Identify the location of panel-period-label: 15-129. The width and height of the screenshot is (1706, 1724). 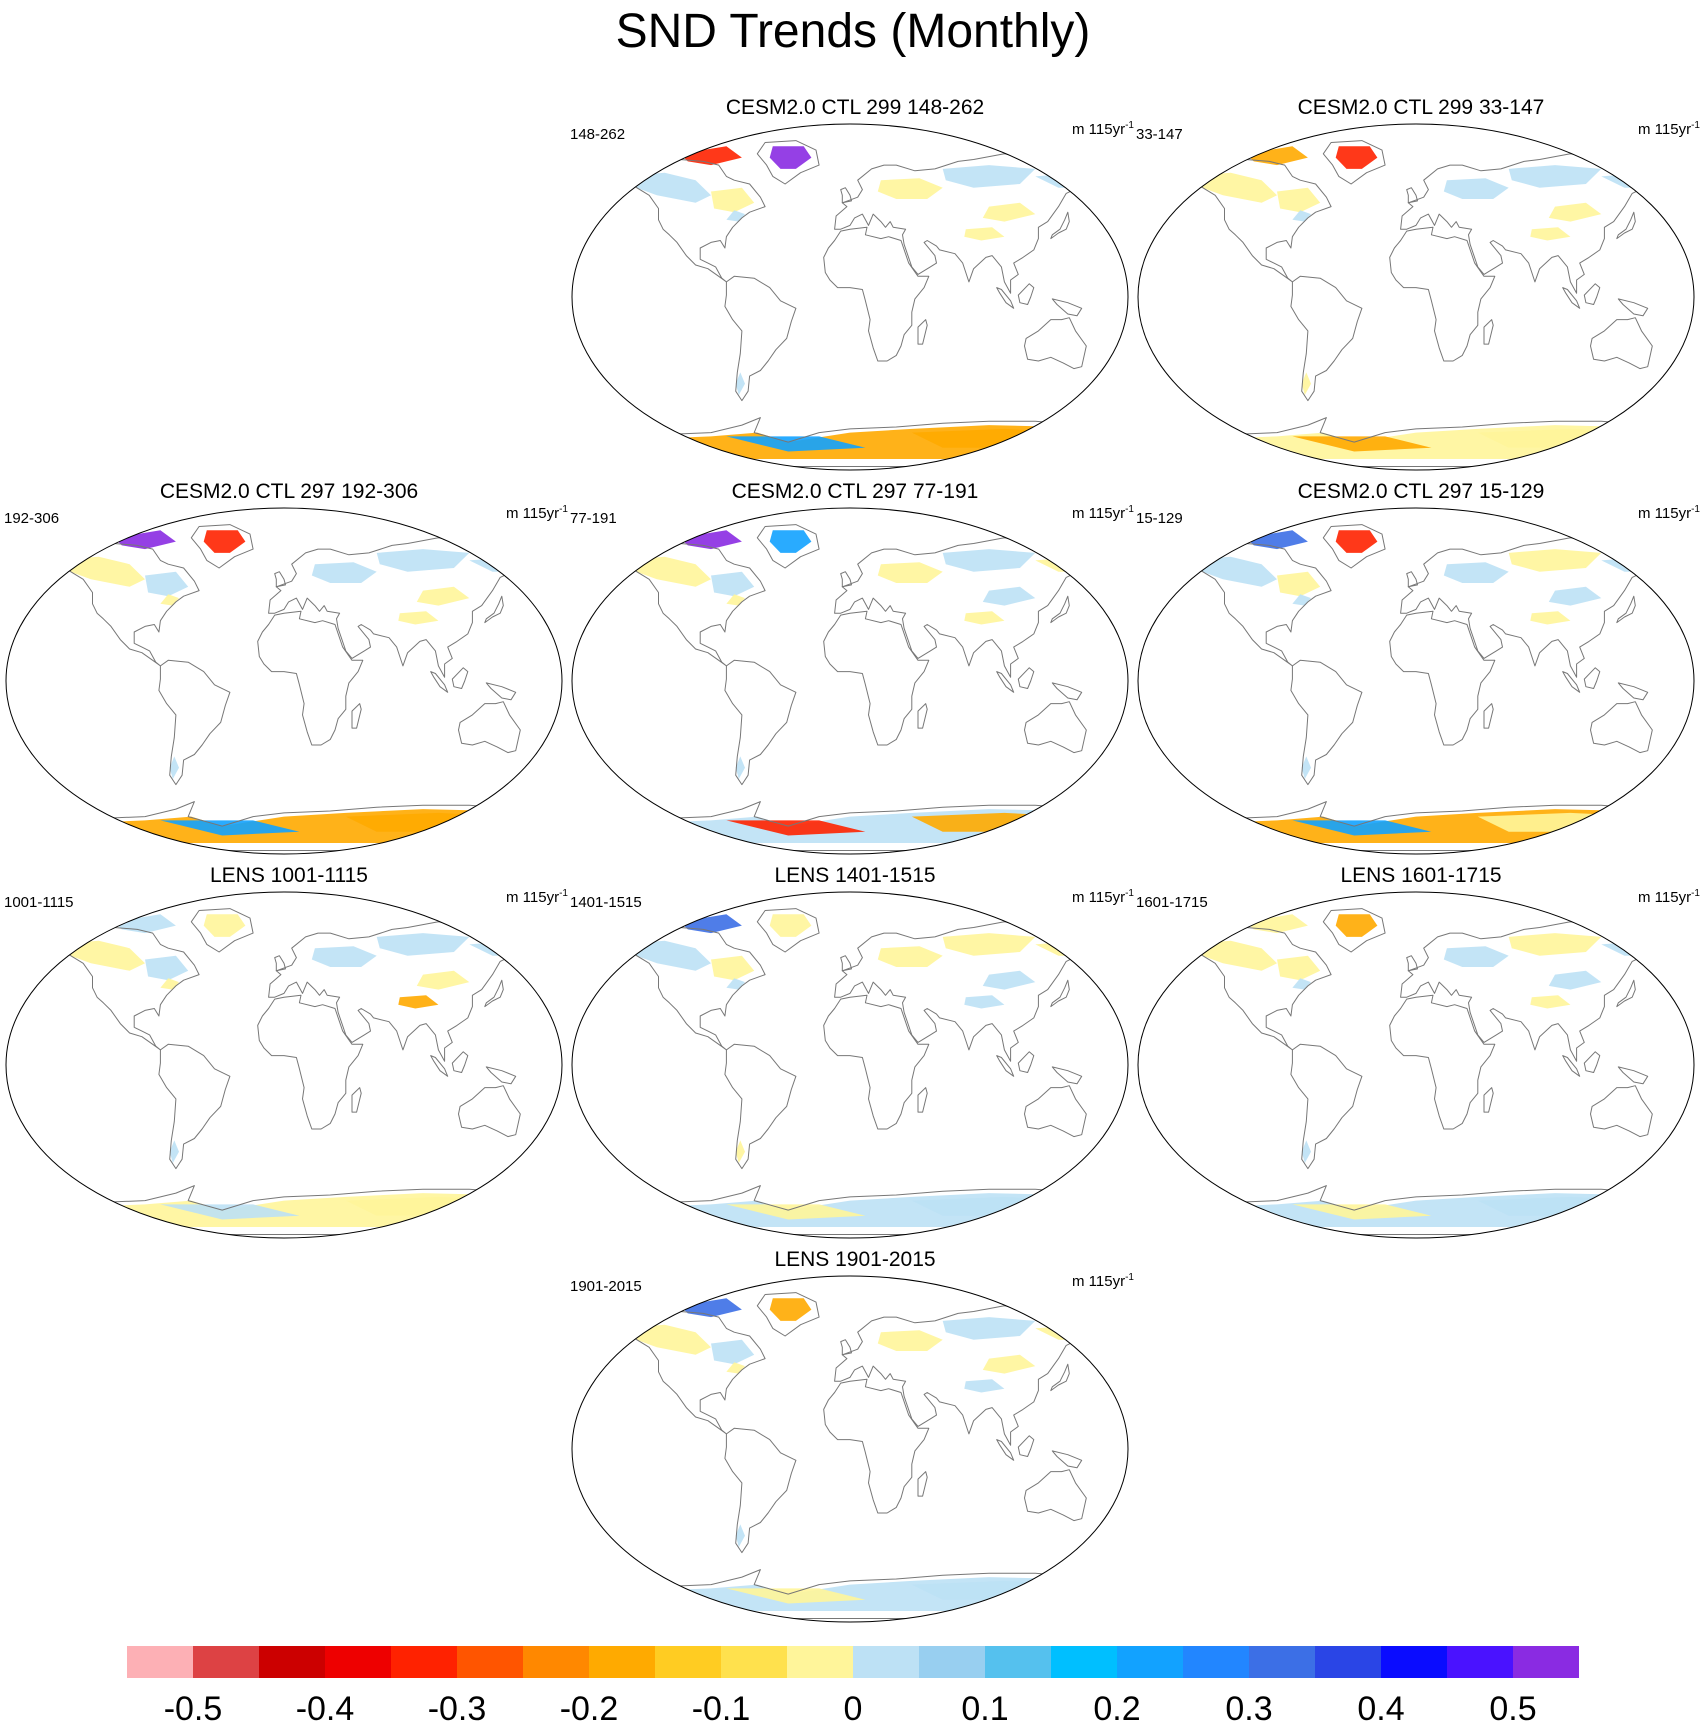
(1159, 518).